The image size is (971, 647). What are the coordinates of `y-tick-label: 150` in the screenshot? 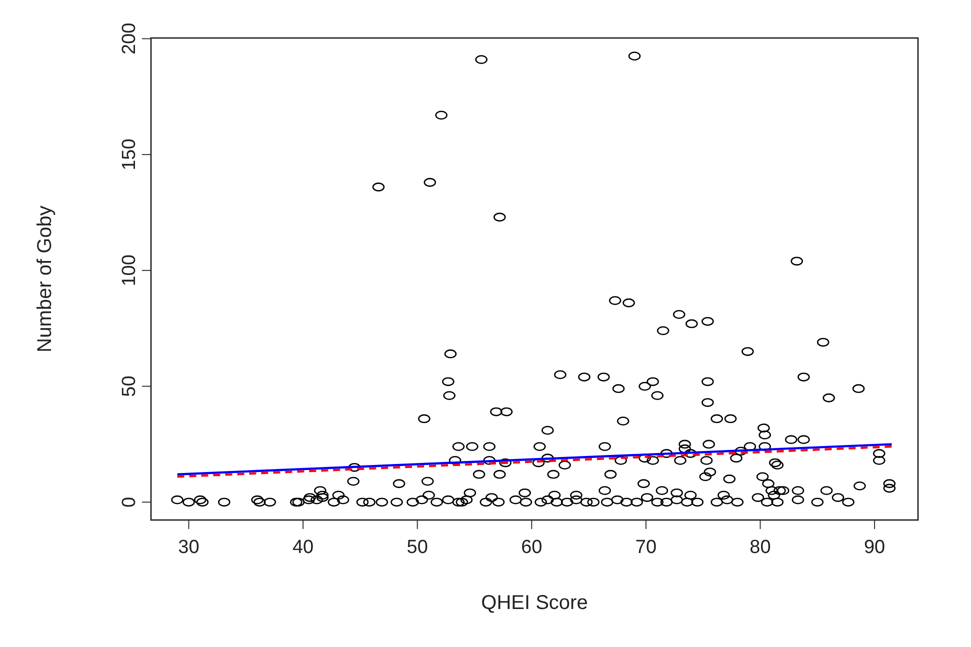 It's located at (129, 154).